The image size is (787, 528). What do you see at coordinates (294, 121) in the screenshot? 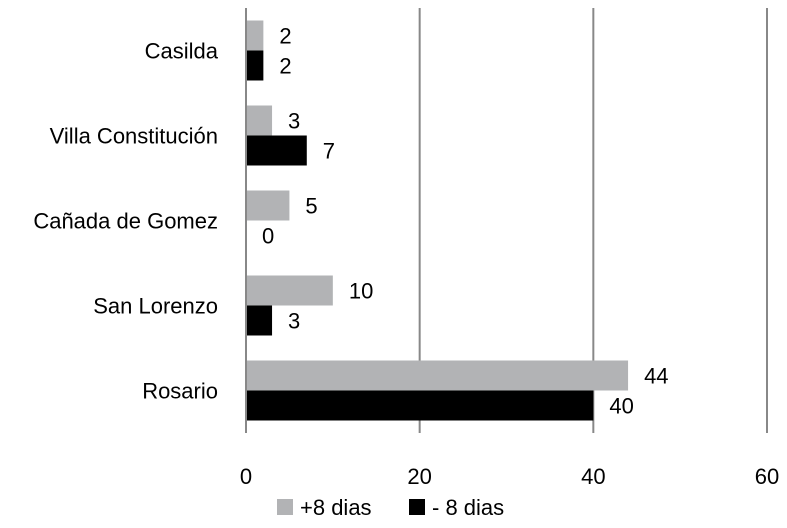
I see `data-label-series-0-1: 3` at bounding box center [294, 121].